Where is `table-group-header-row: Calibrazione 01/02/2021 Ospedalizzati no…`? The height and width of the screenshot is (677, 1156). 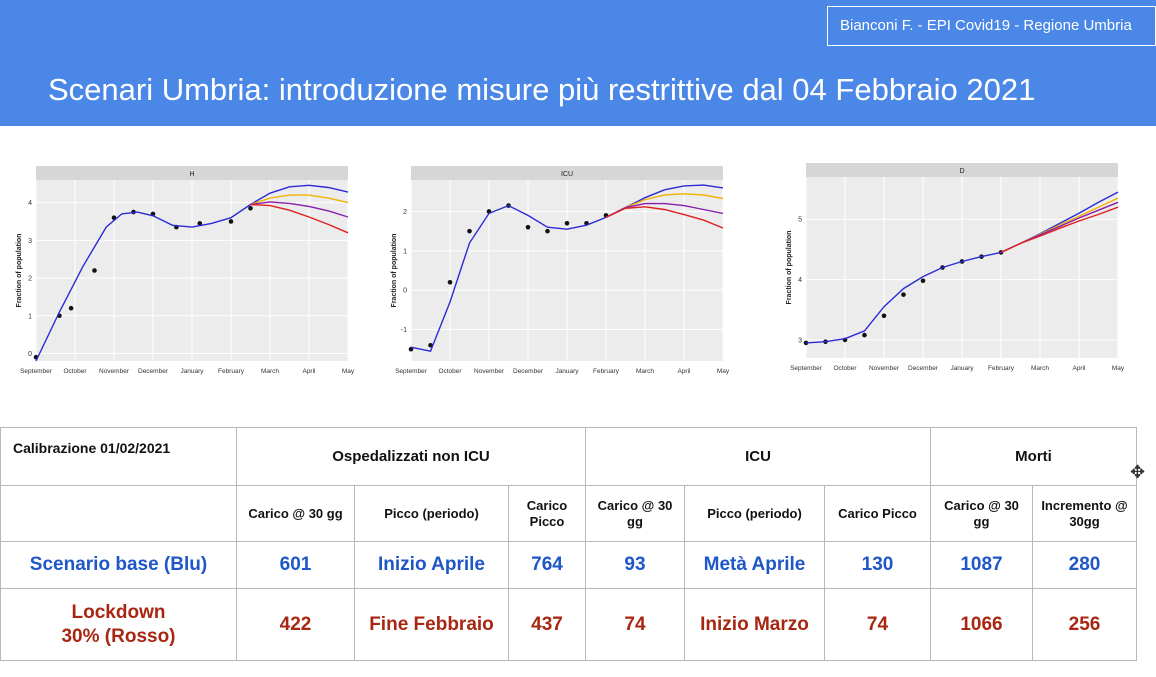
table-group-header-row: Calibrazione 01/02/2021 Ospedalizzati no… is located at coordinates (568, 456).